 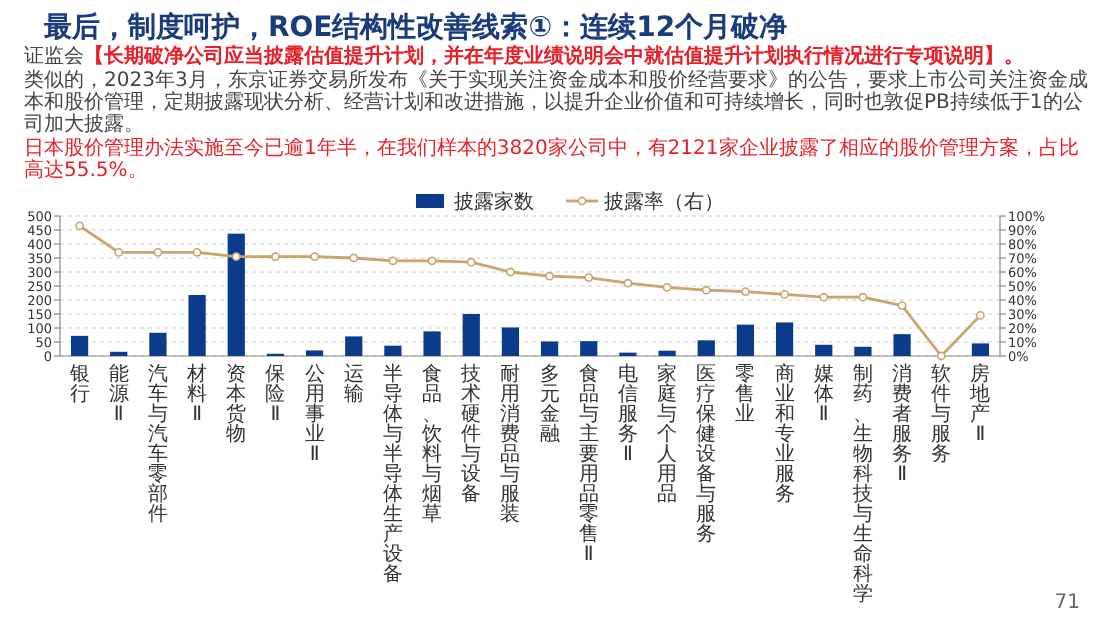 I want to click on text: 71, so click(x=1067, y=603).